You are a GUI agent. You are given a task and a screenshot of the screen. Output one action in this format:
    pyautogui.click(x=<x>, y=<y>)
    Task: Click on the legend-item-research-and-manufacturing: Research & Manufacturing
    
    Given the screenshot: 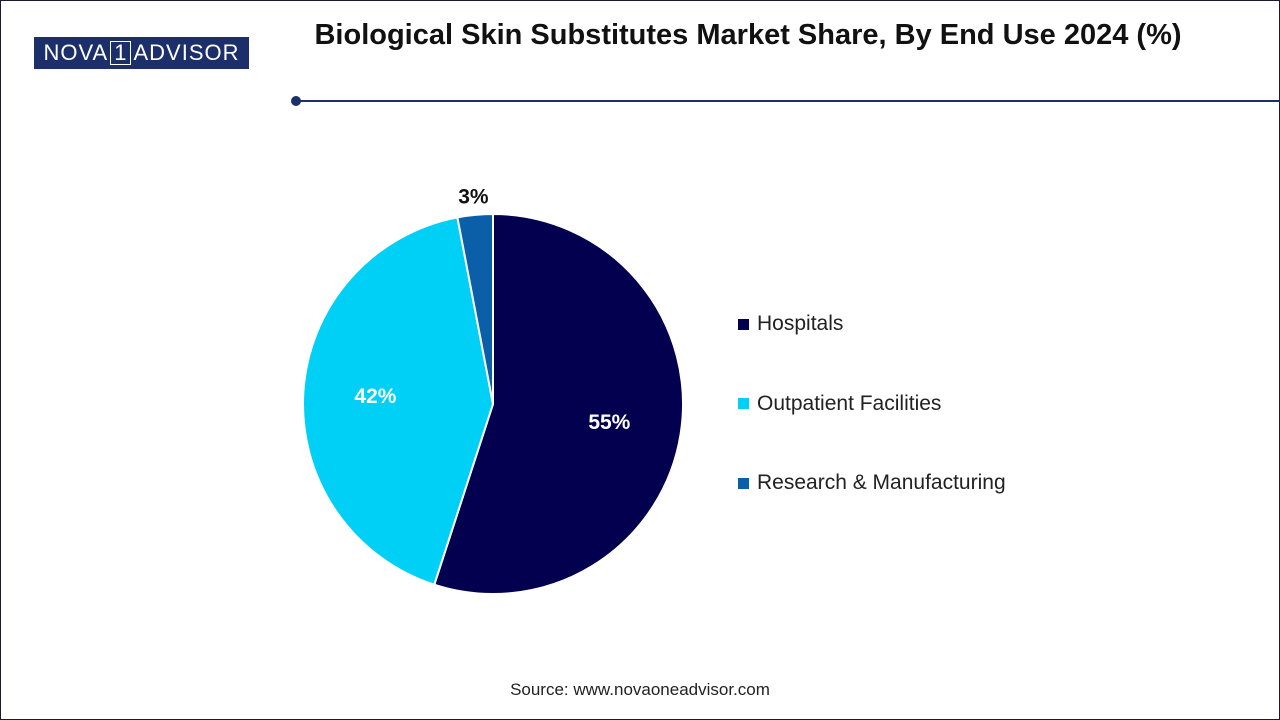 What is the action you would take?
    pyautogui.click(x=872, y=483)
    